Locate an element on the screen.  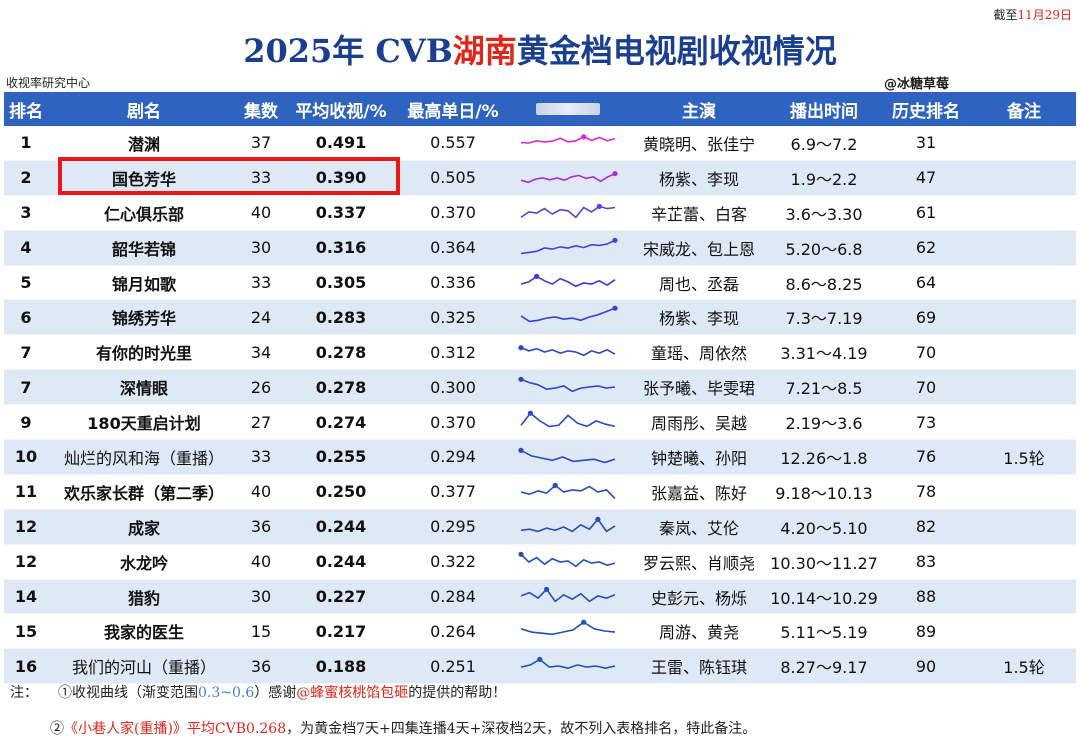
history-rank-cell: 61 is located at coordinates (926, 213).